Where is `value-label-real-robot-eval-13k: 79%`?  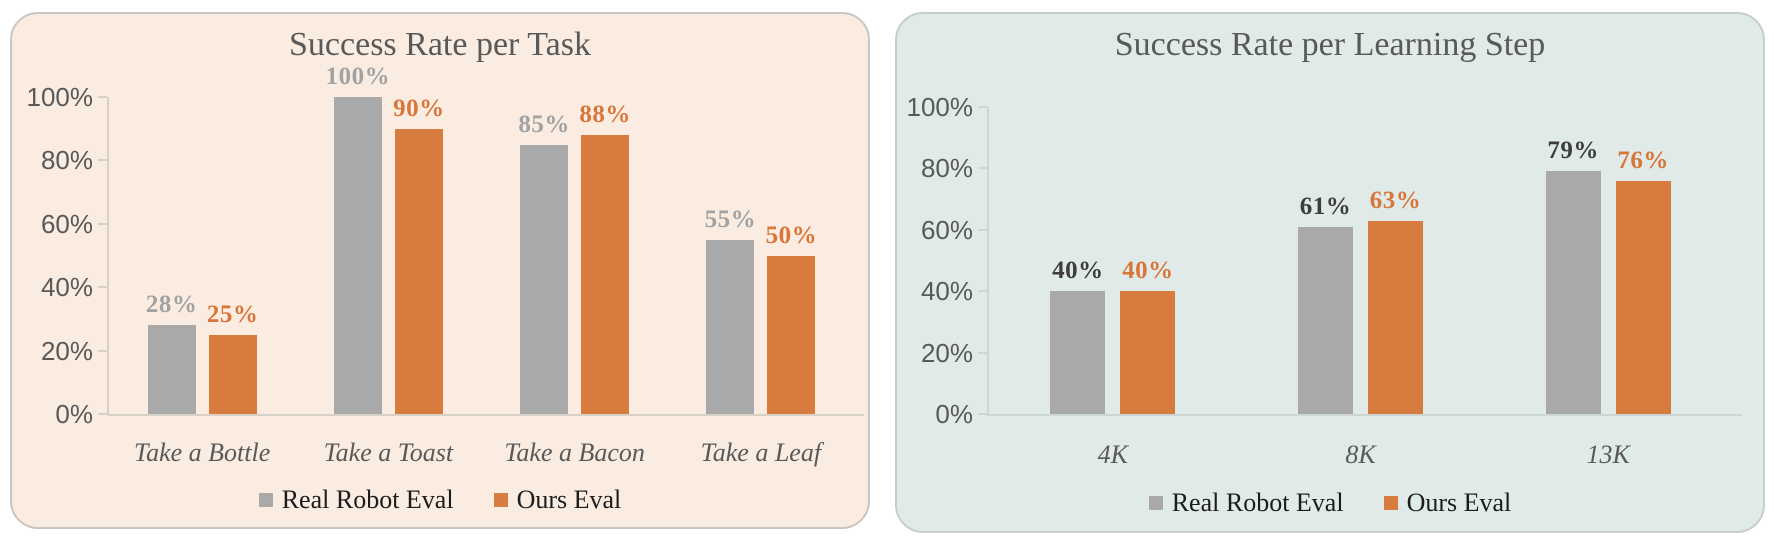 value-label-real-robot-eval-13k: 79% is located at coordinates (1573, 151).